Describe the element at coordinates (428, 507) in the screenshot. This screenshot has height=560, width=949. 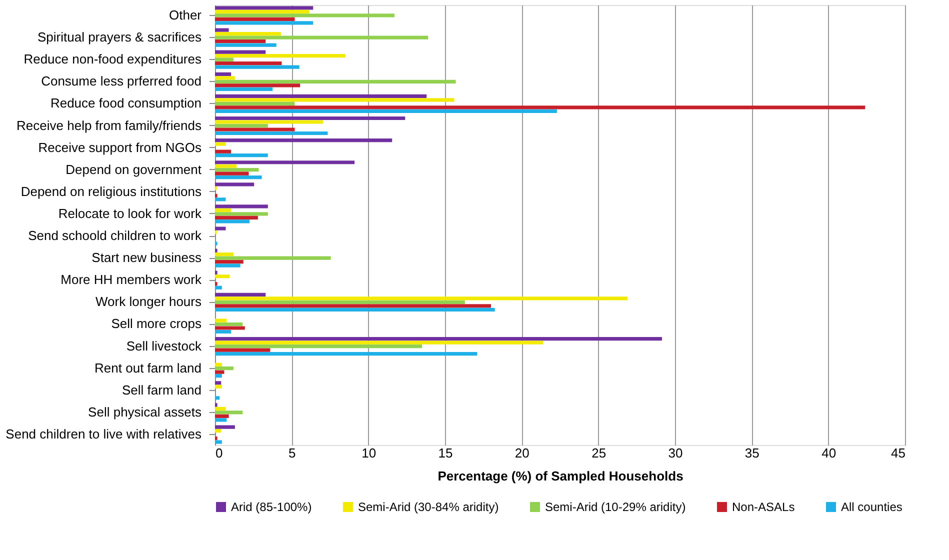
I see `legend-label: Semi-Arid (30-84% aridity)` at that location.